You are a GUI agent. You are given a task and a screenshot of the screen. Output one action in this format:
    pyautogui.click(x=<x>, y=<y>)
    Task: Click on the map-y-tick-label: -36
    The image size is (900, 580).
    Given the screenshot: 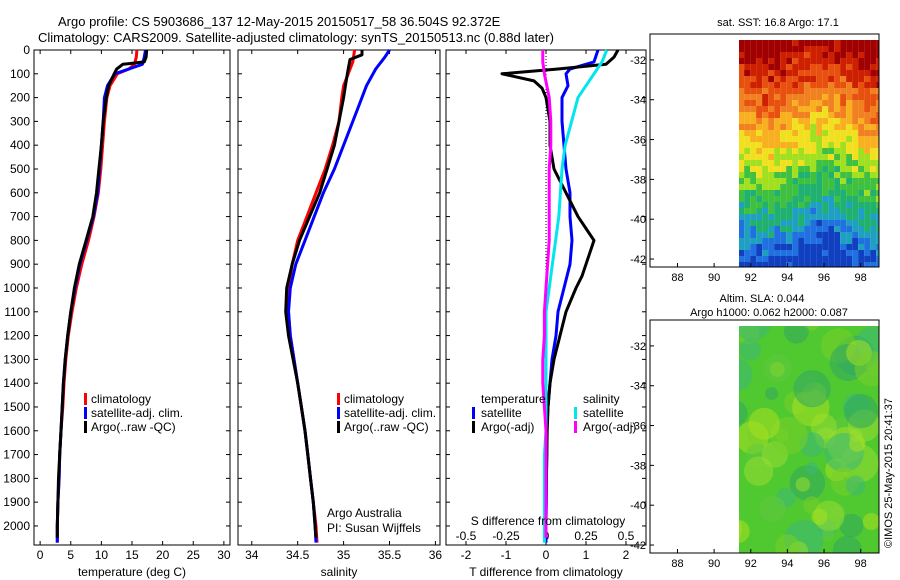 What is the action you would take?
    pyautogui.click(x=638, y=427)
    